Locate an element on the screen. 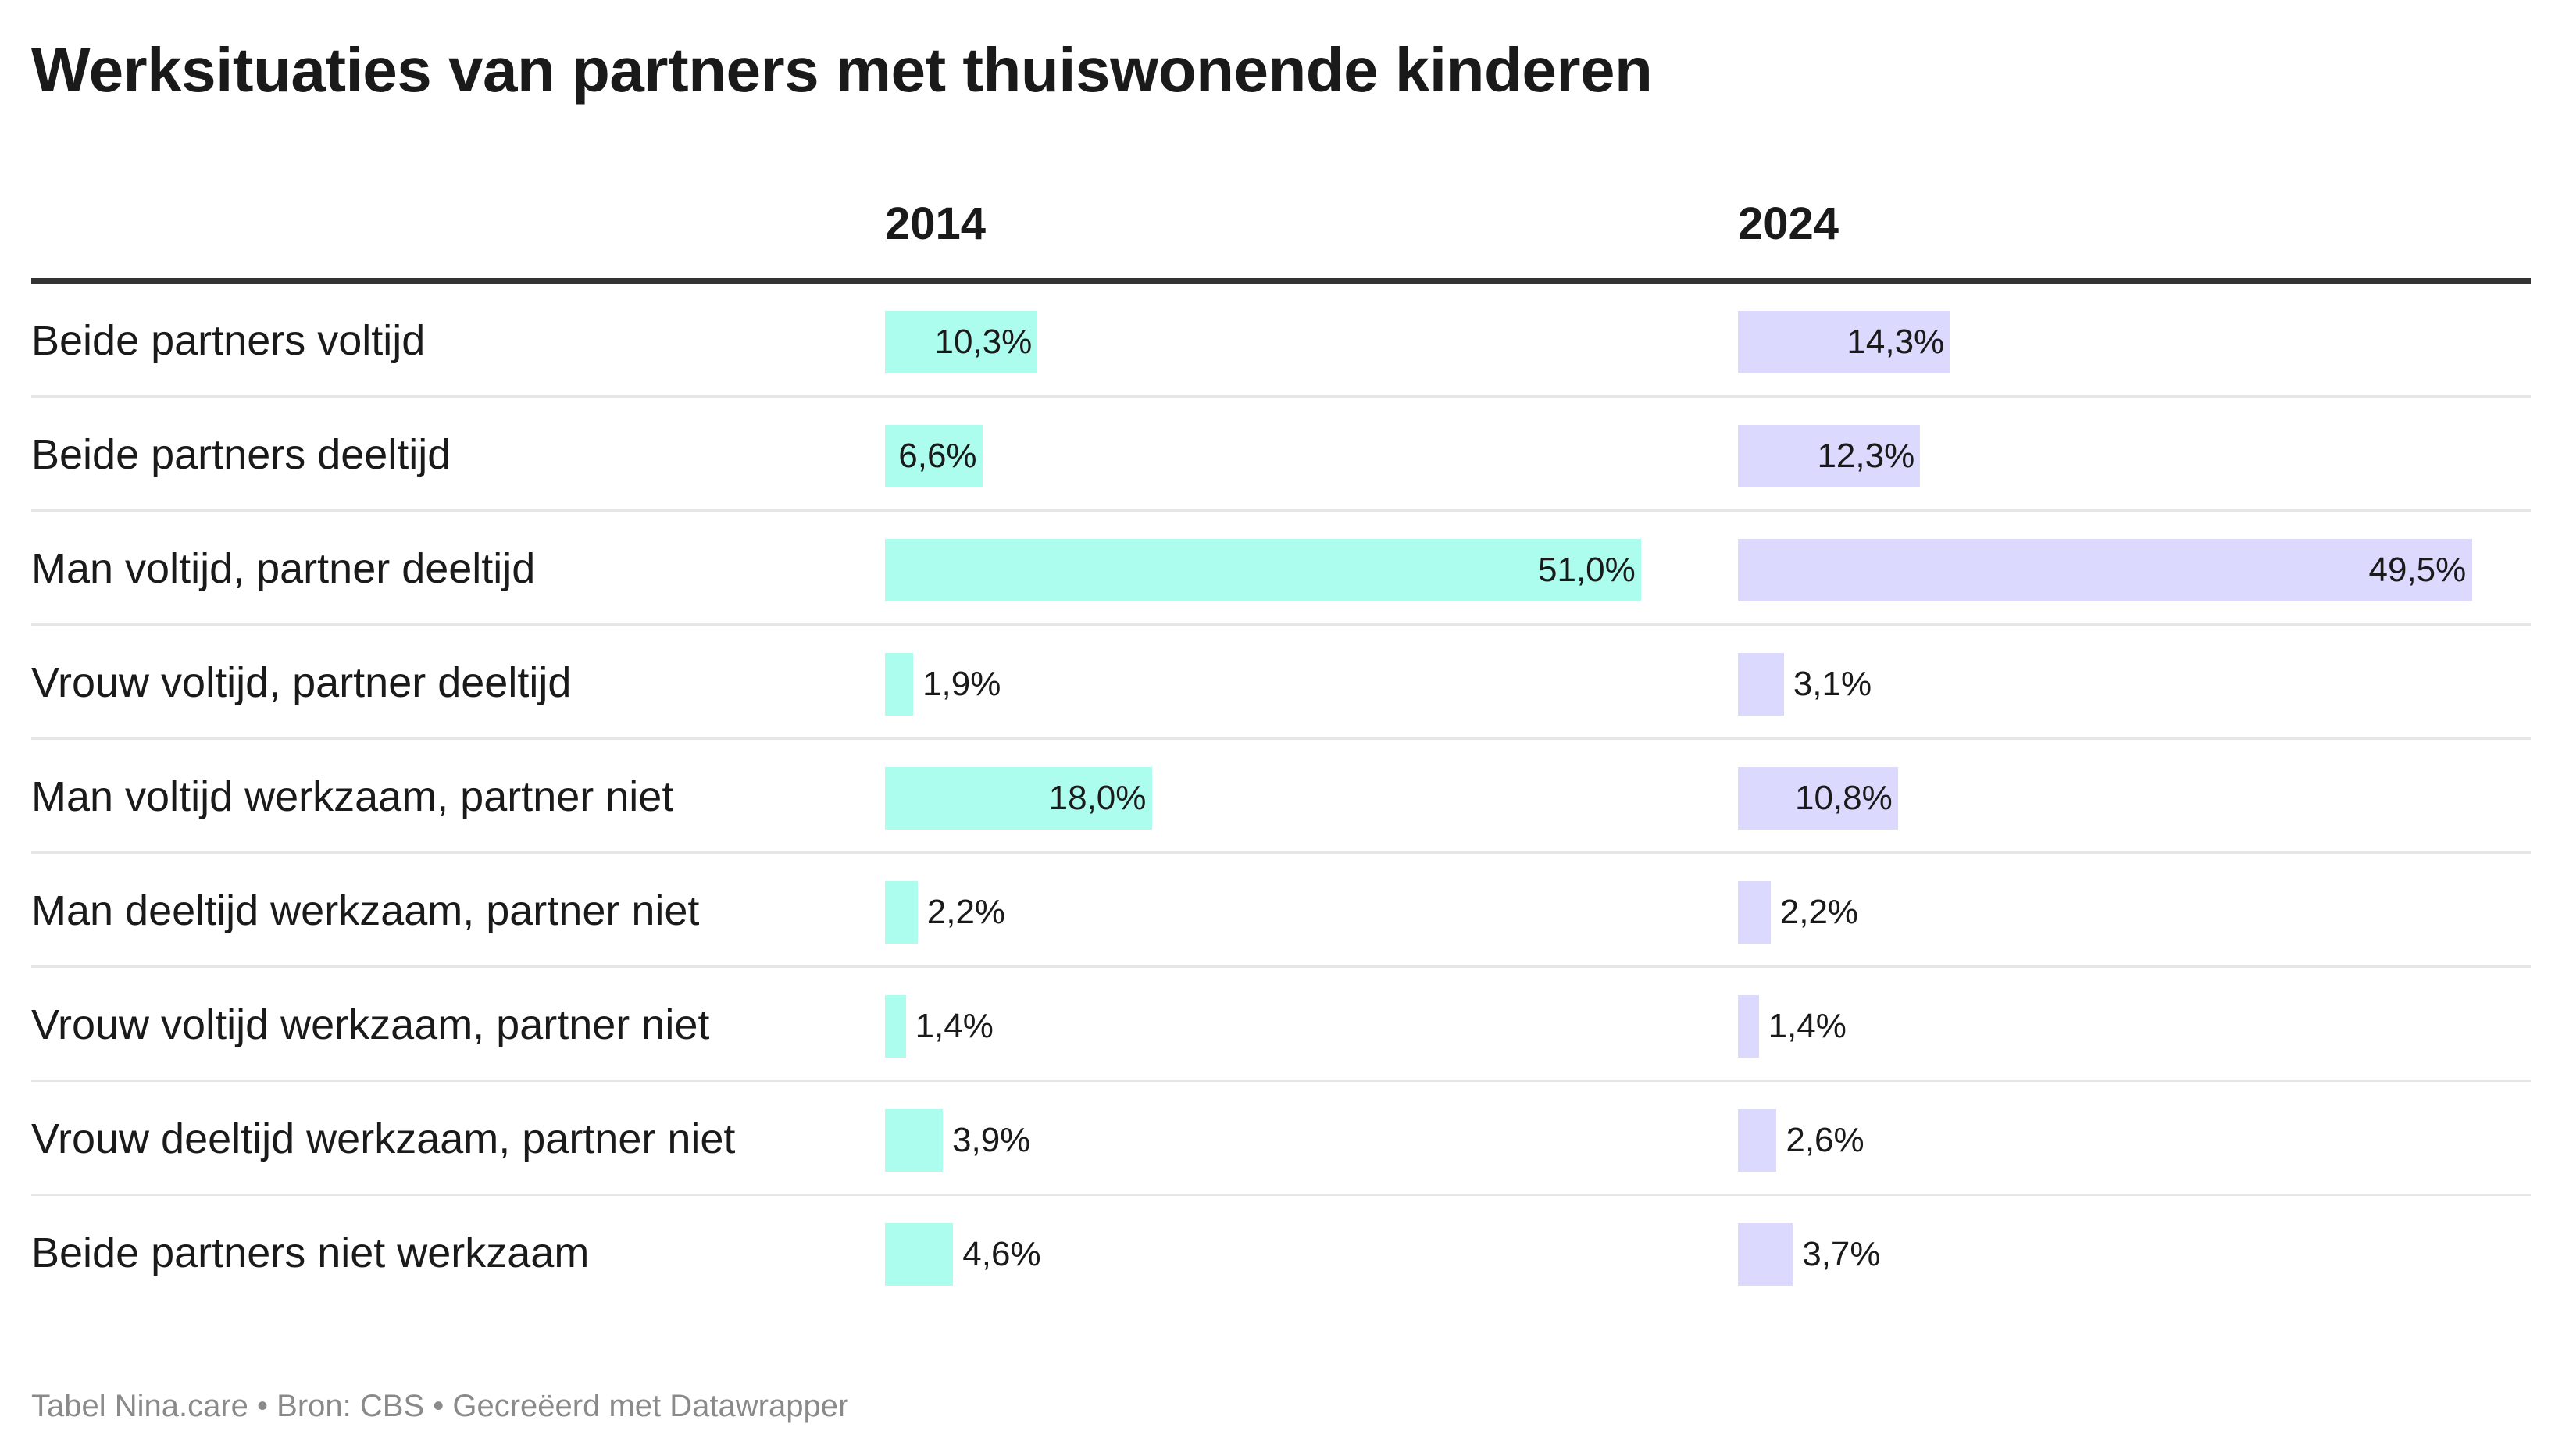  table-row: Man voltijd, partner deeltijd 51,0% 49,5% is located at coordinates (1281, 569).